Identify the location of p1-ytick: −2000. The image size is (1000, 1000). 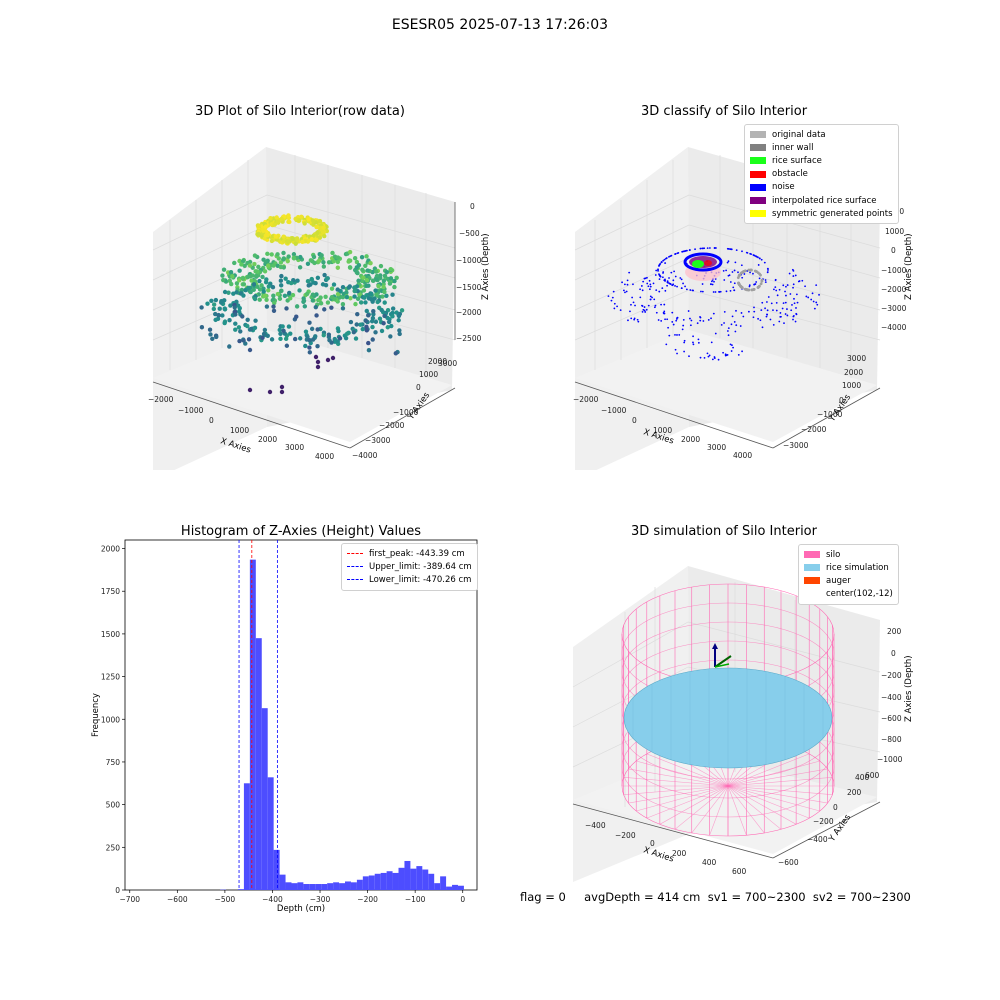
(392, 425).